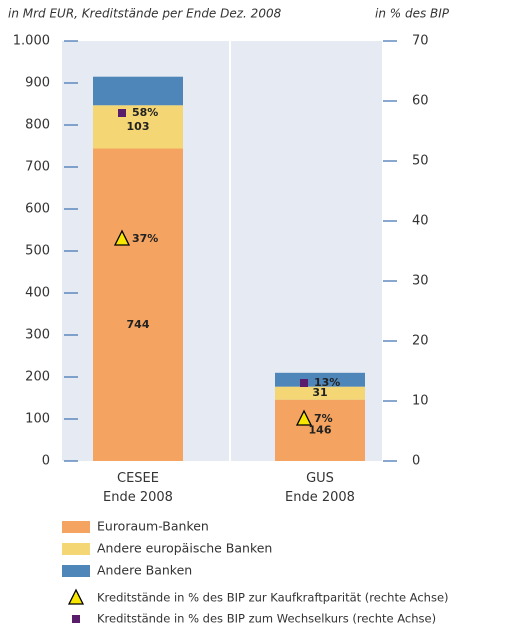 The image size is (505, 630). What do you see at coordinates (138, 488) in the screenshot?
I see `x-tick-label: CESEE Ende 2008` at bounding box center [138, 488].